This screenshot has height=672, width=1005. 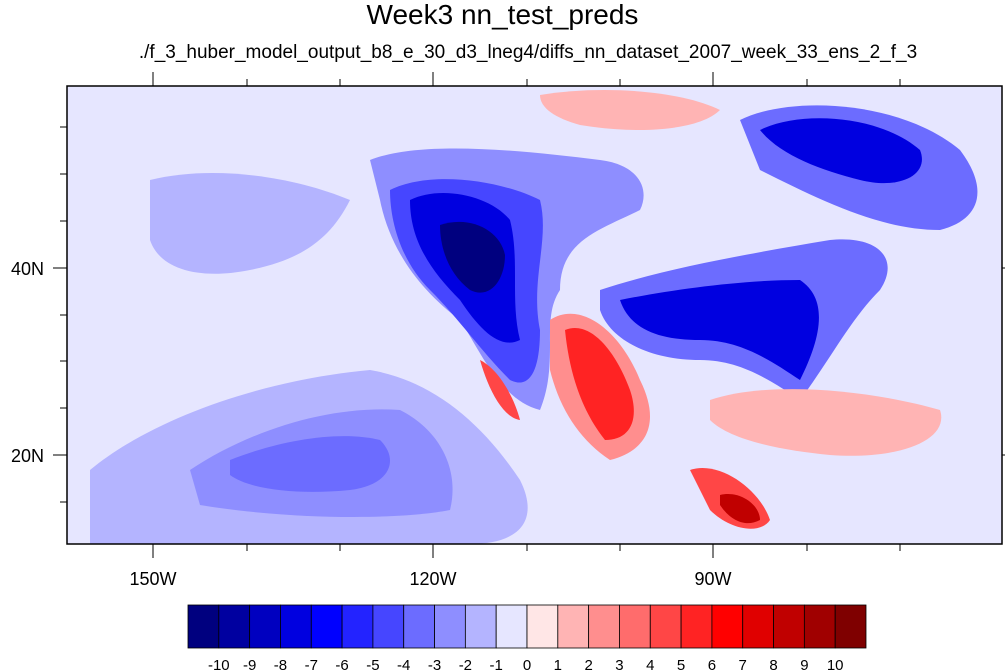 I want to click on colorbar-label: -9, so click(x=249, y=664).